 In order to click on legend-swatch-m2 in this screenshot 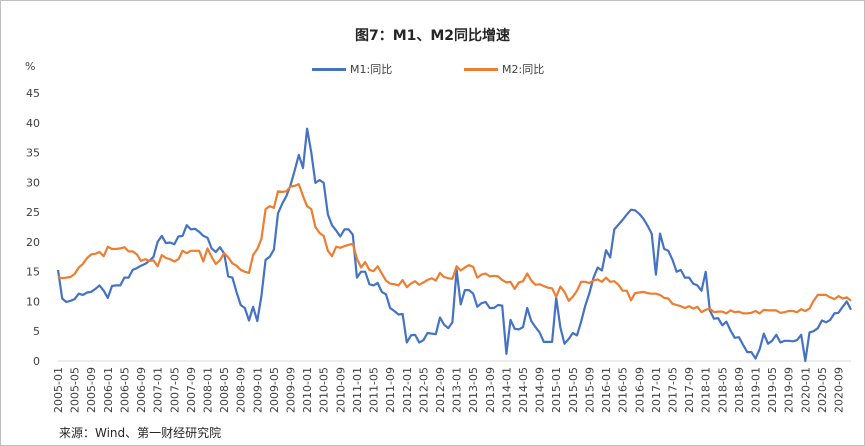, I will do `click(481, 69)`.